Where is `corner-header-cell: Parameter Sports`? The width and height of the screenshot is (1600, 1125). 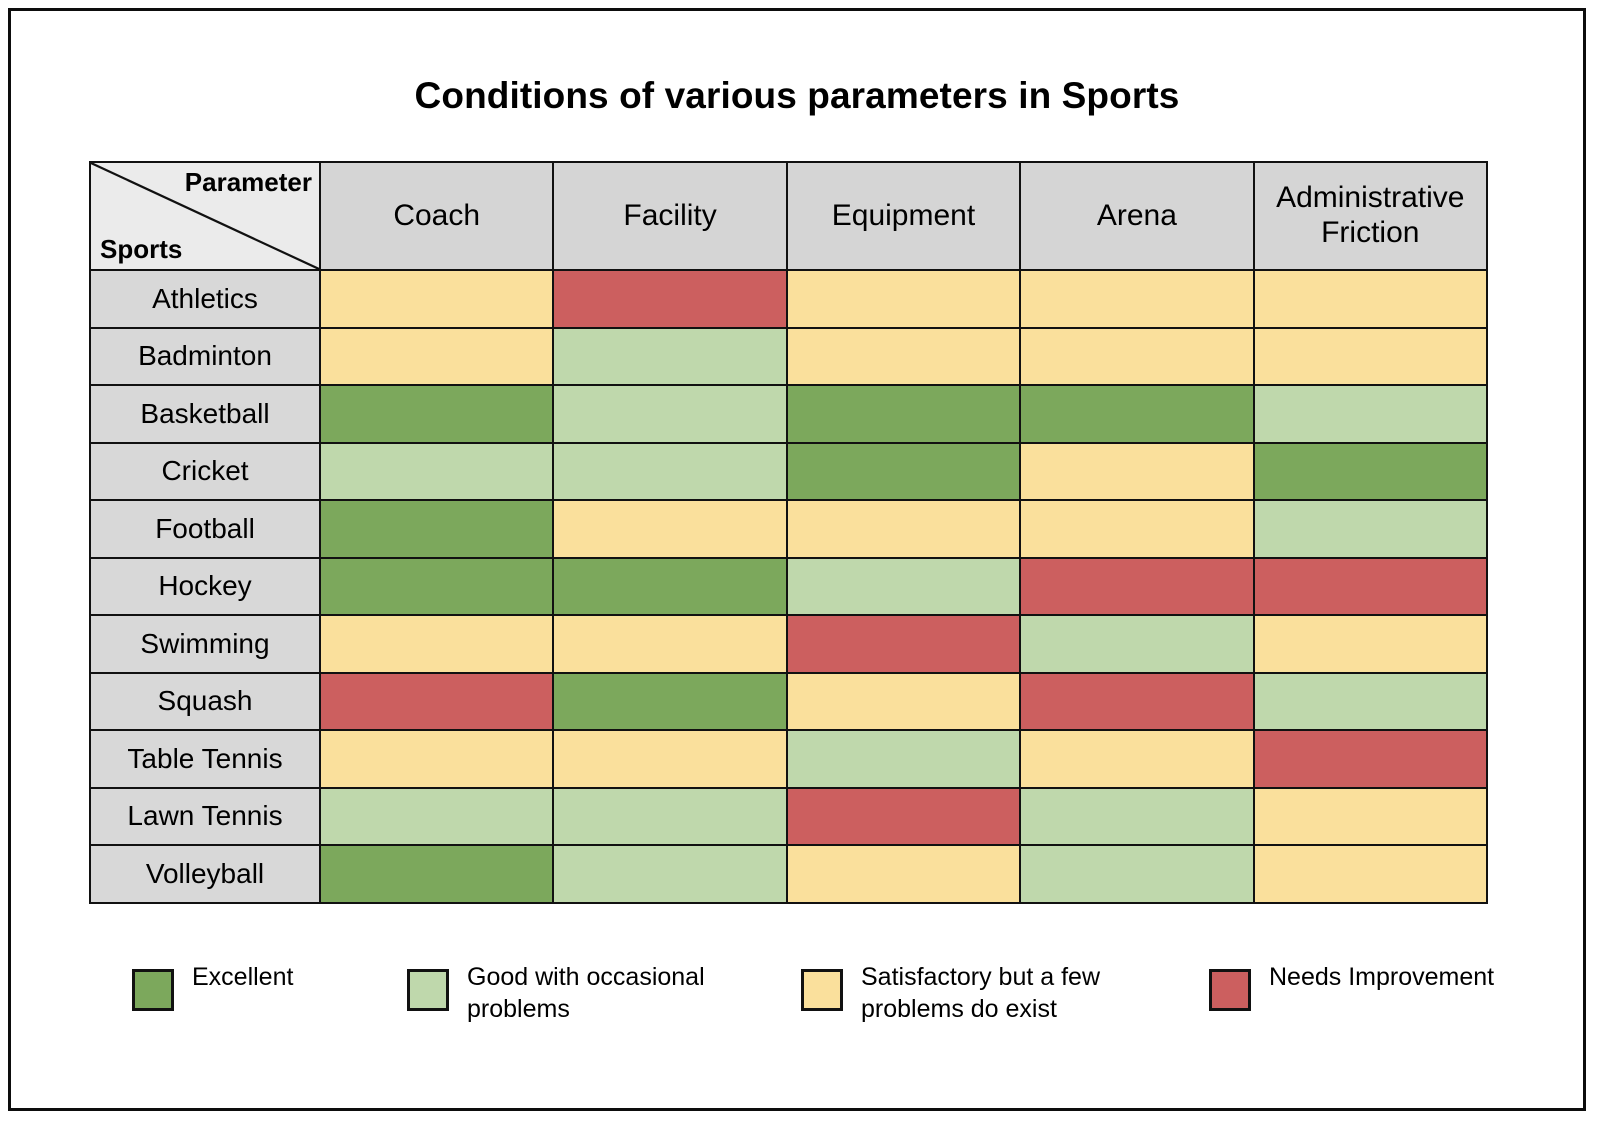 corner-header-cell: Parameter Sports is located at coordinates (205, 216).